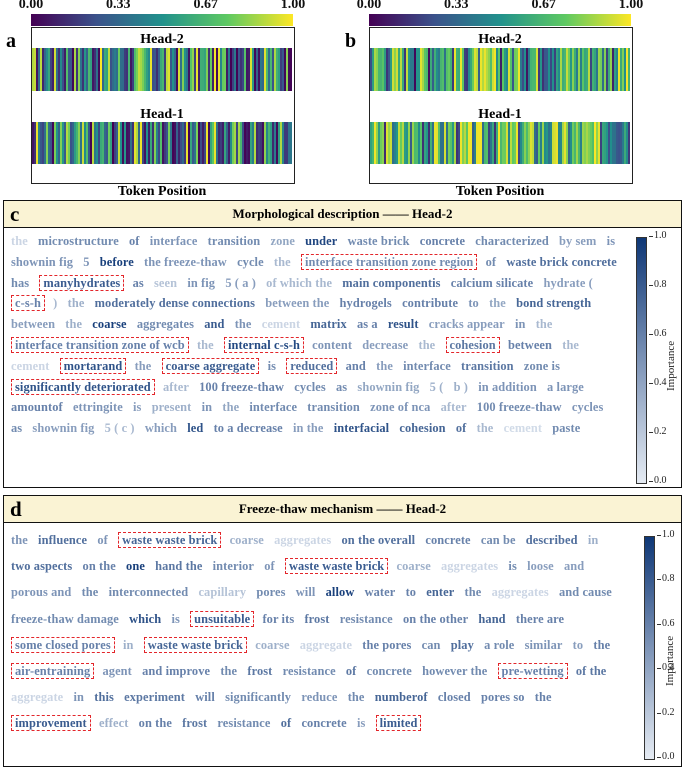 The height and width of the screenshot is (770, 685). I want to click on heatmap-a-head1-strip, so click(162, 143).